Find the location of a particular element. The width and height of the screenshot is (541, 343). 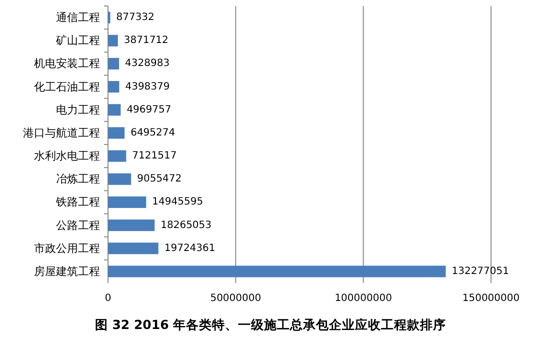

y-tick-label: 化工石油工程 is located at coordinates (67, 87).